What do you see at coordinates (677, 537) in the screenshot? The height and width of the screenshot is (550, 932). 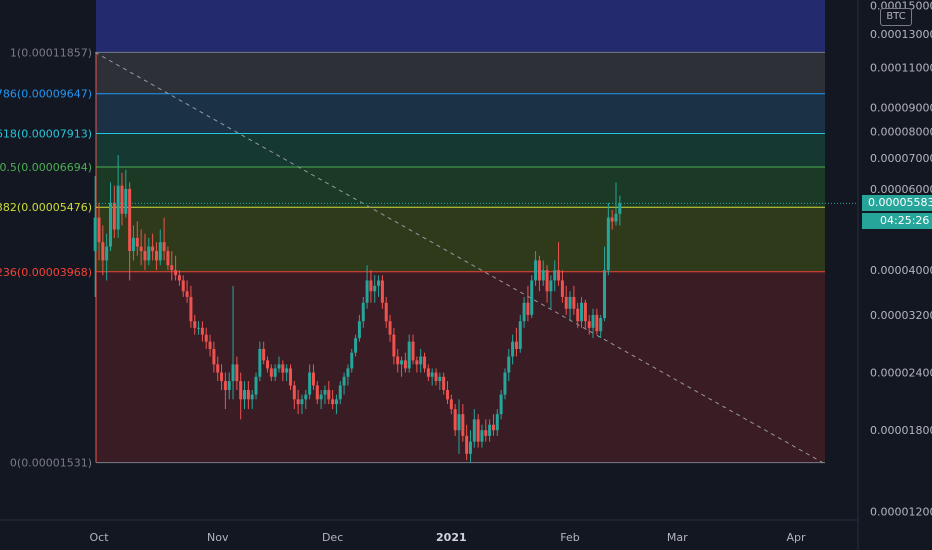 I see `time-tick-label: Mar` at bounding box center [677, 537].